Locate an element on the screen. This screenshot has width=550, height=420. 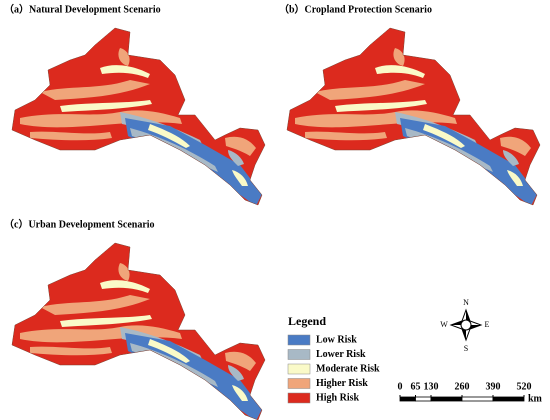
compass-center is located at coordinates (466, 325).